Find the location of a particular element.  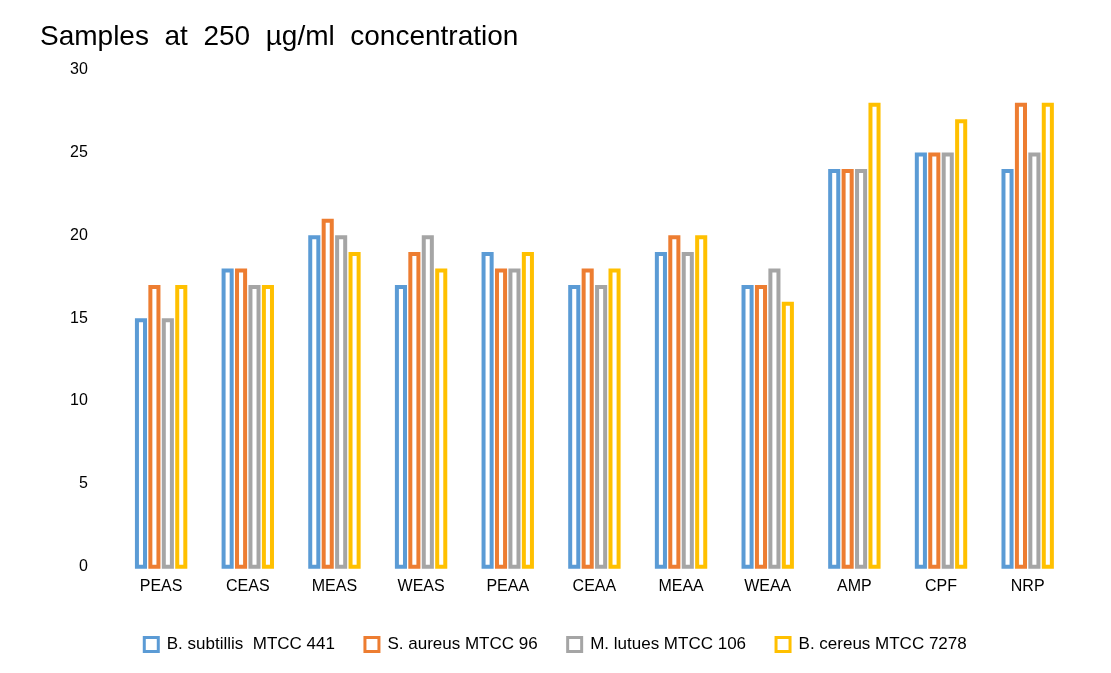

x-tick-label: MEAA is located at coordinates (681, 585).